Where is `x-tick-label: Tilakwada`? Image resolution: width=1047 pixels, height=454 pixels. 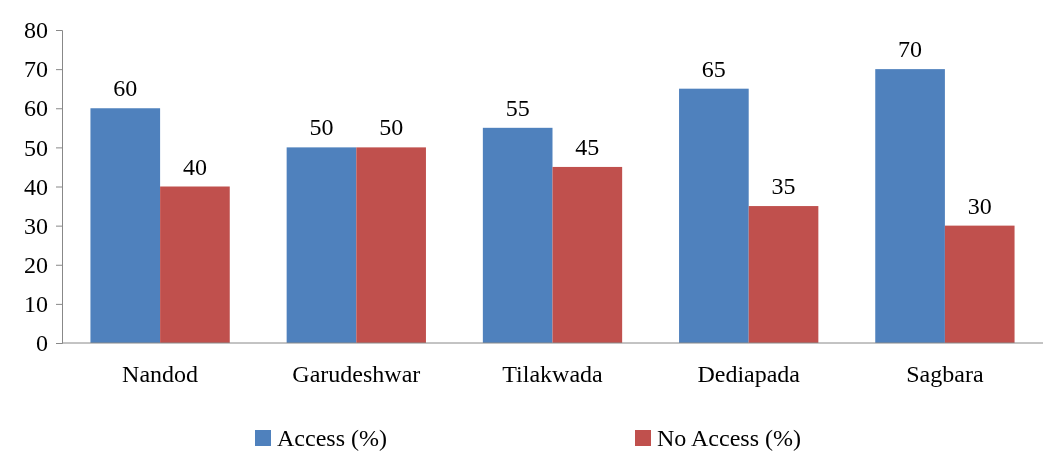
x-tick-label: Tilakwada is located at coordinates (553, 374).